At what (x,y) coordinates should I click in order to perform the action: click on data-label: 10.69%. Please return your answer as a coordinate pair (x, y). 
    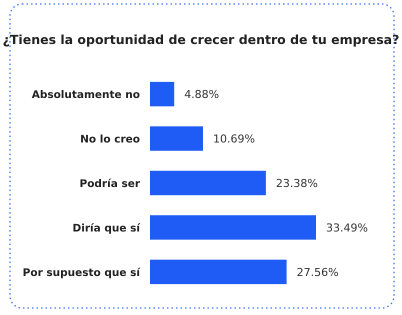
    Looking at the image, I should click on (233, 139).